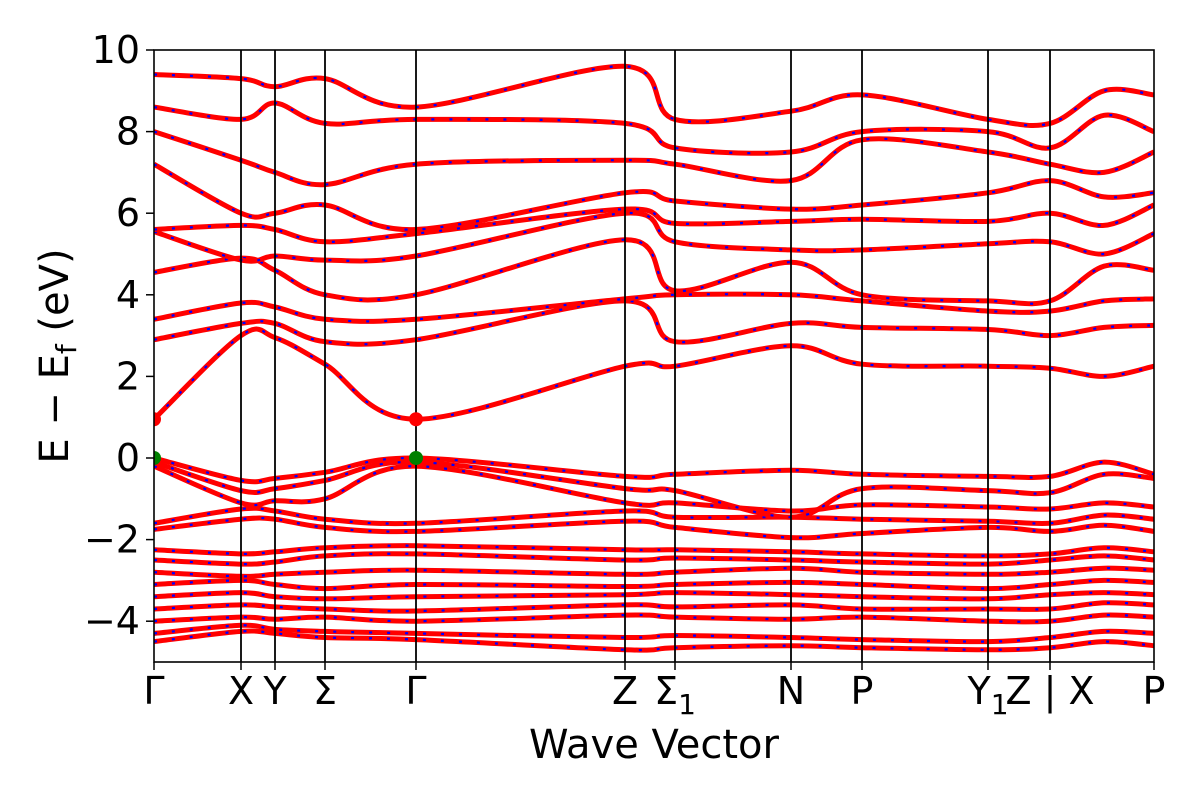  What do you see at coordinates (1154, 691) in the screenshot?
I see `x-tick-label-11: P` at bounding box center [1154, 691].